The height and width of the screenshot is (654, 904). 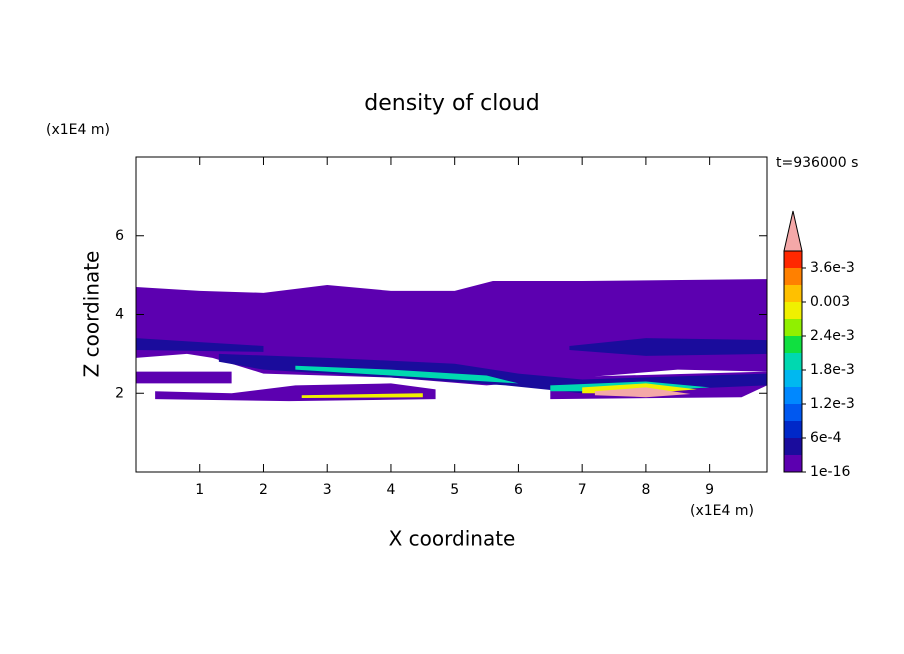 I want to click on colorbar-tick-label: 1.8e-3, so click(x=832, y=370).